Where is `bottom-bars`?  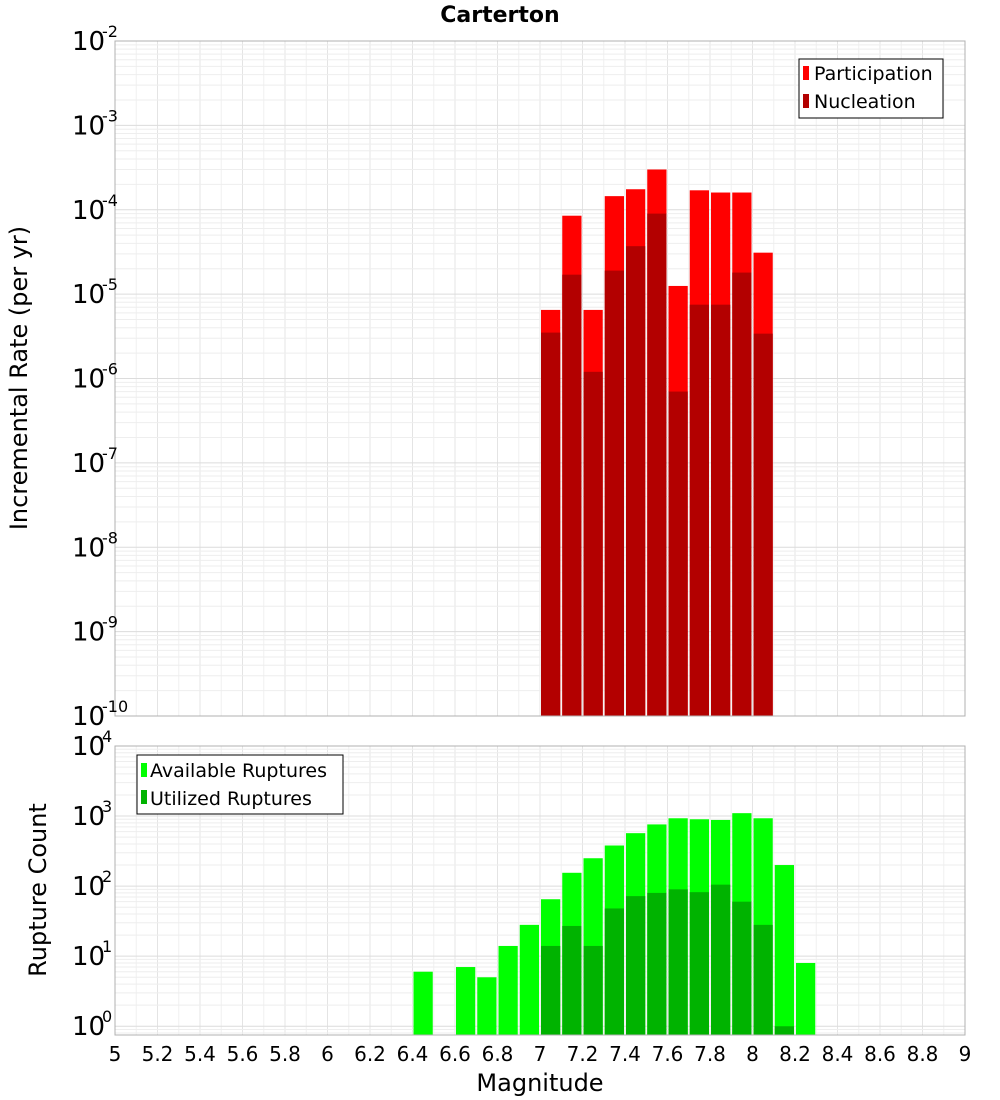
bottom-bars is located at coordinates (614, 924).